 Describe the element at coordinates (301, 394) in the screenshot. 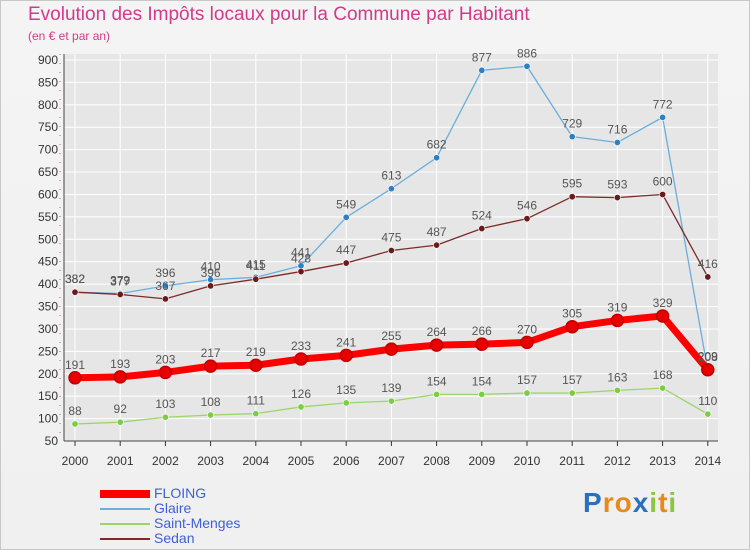

I see `data-label: 126` at that location.